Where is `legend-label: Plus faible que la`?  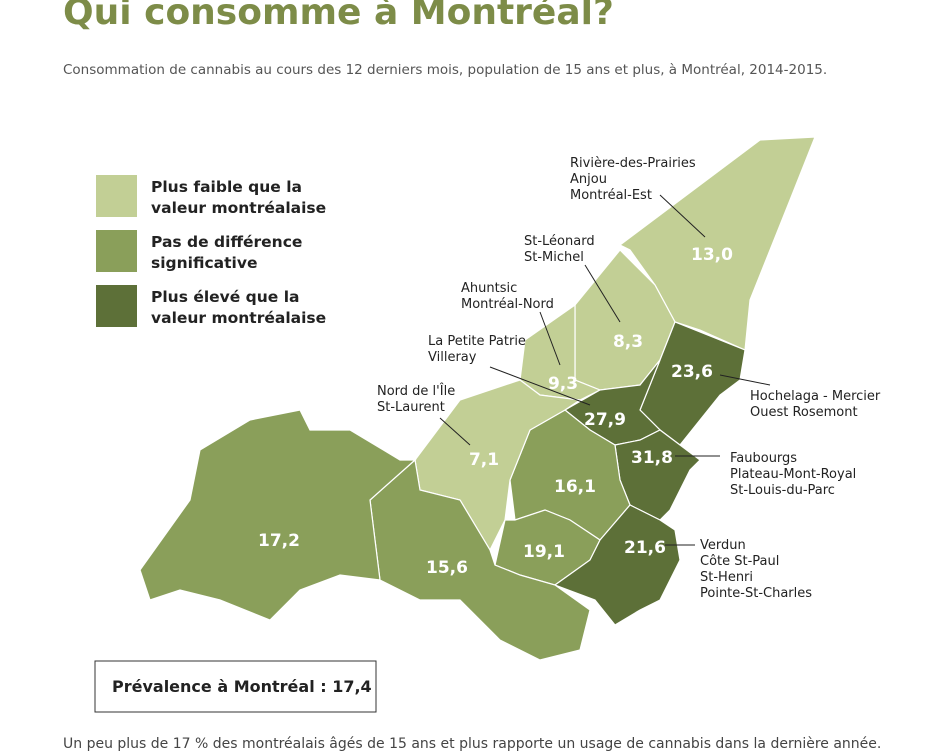
legend-label: Plus faible que la is located at coordinates (226, 187).